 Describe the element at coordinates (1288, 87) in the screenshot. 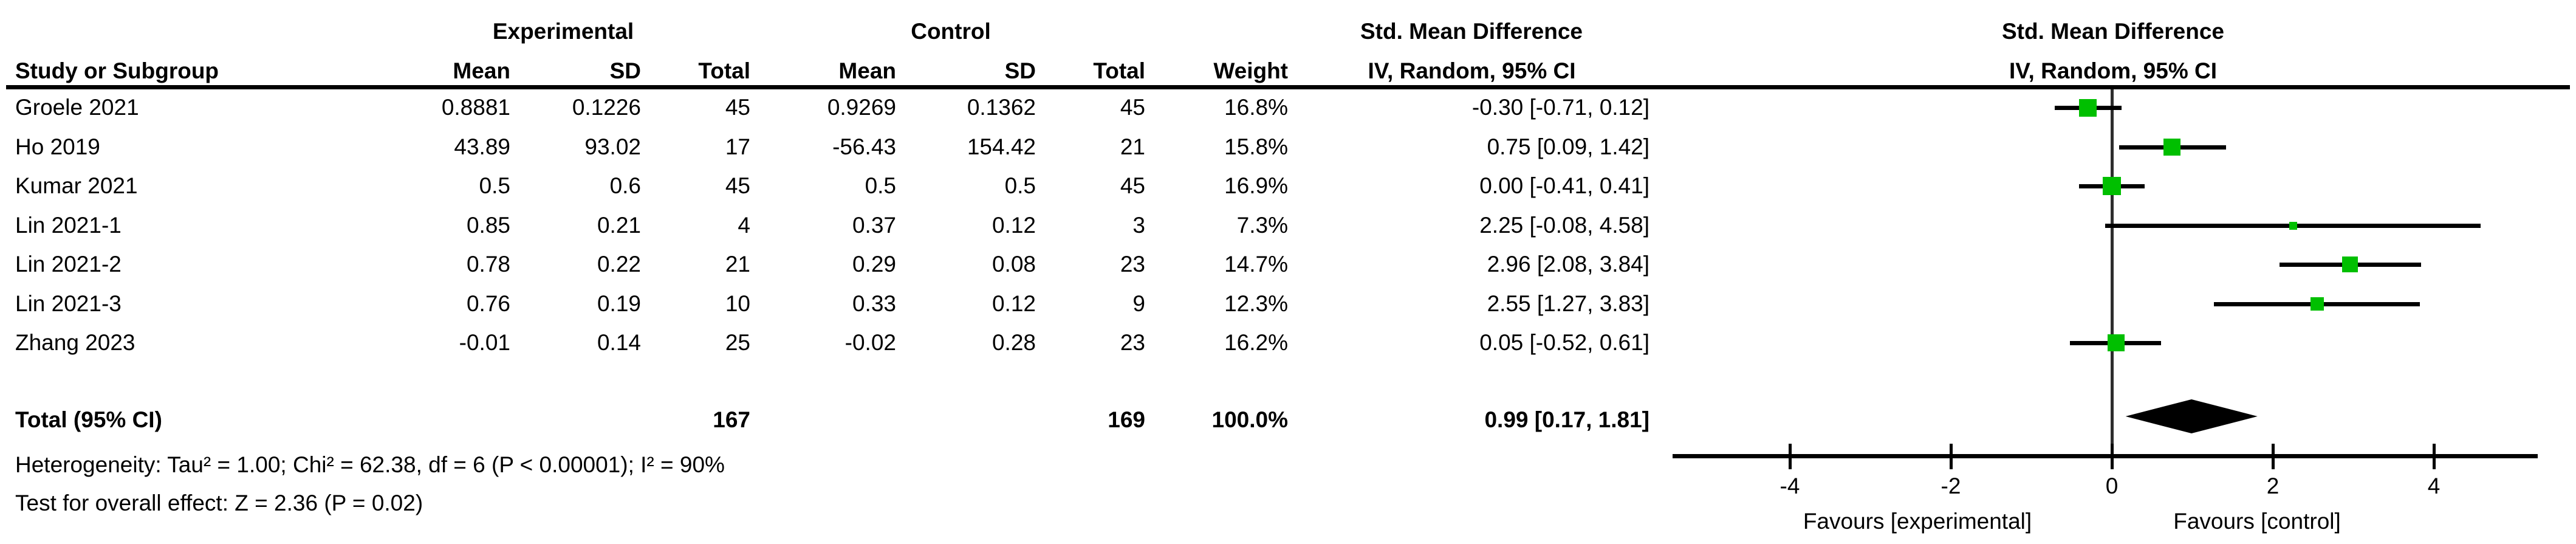

I see `header-rule` at that location.